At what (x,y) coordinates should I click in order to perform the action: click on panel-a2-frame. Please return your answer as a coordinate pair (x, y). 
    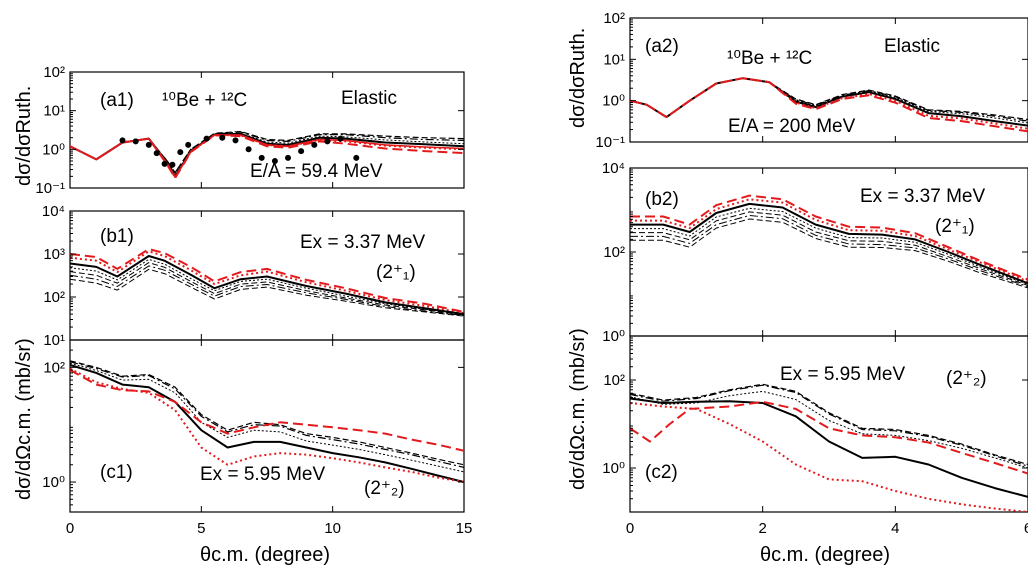
    Looking at the image, I should click on (828, 80).